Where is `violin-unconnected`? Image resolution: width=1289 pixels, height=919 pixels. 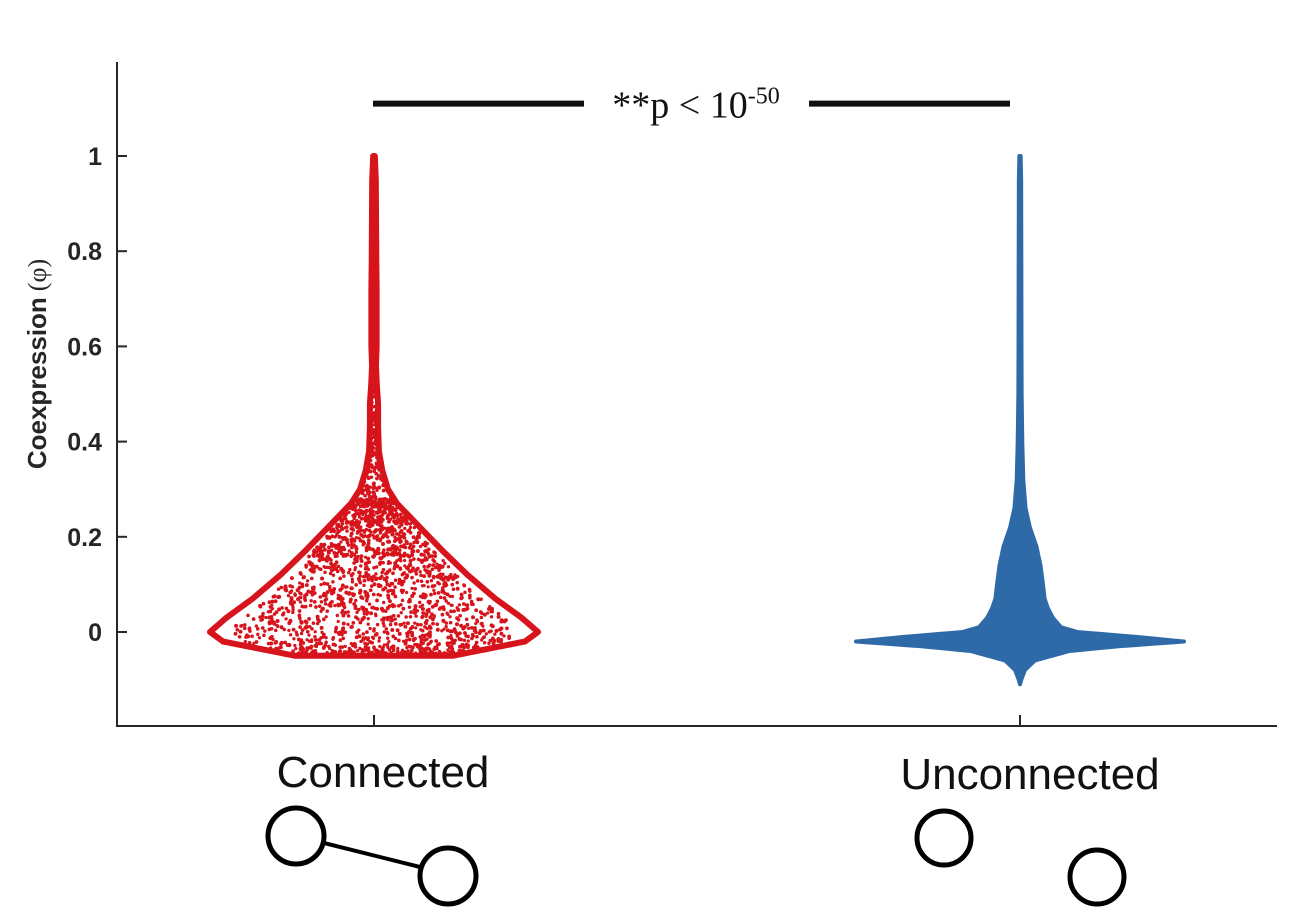
violin-unconnected is located at coordinates (1020, 420).